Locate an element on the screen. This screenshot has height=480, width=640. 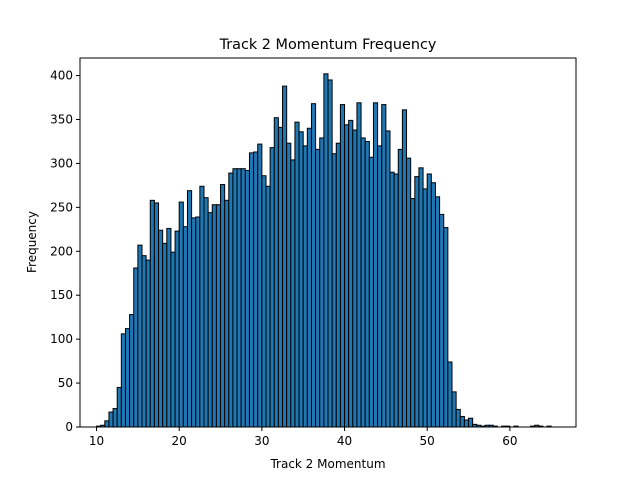
x-tick-label: 40 is located at coordinates (344, 441).